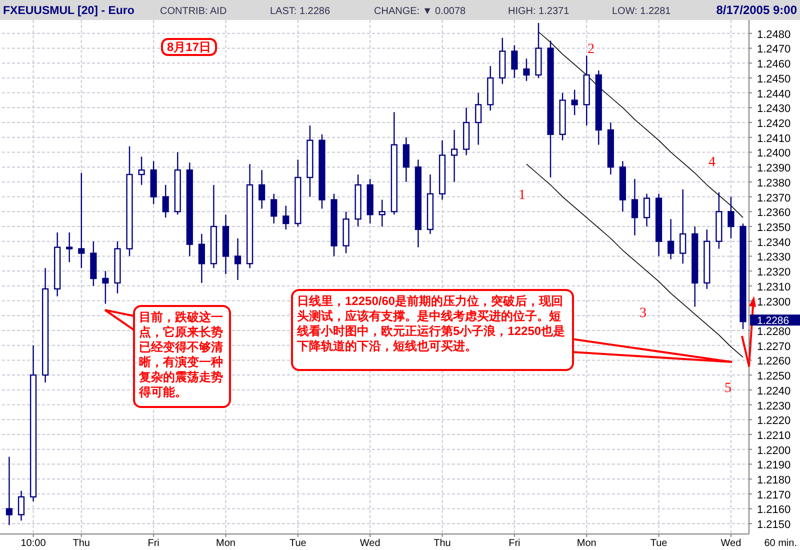 The image size is (800, 550). What do you see at coordinates (774, 406) in the screenshot?
I see `y-tick-label: 1.2230` at bounding box center [774, 406].